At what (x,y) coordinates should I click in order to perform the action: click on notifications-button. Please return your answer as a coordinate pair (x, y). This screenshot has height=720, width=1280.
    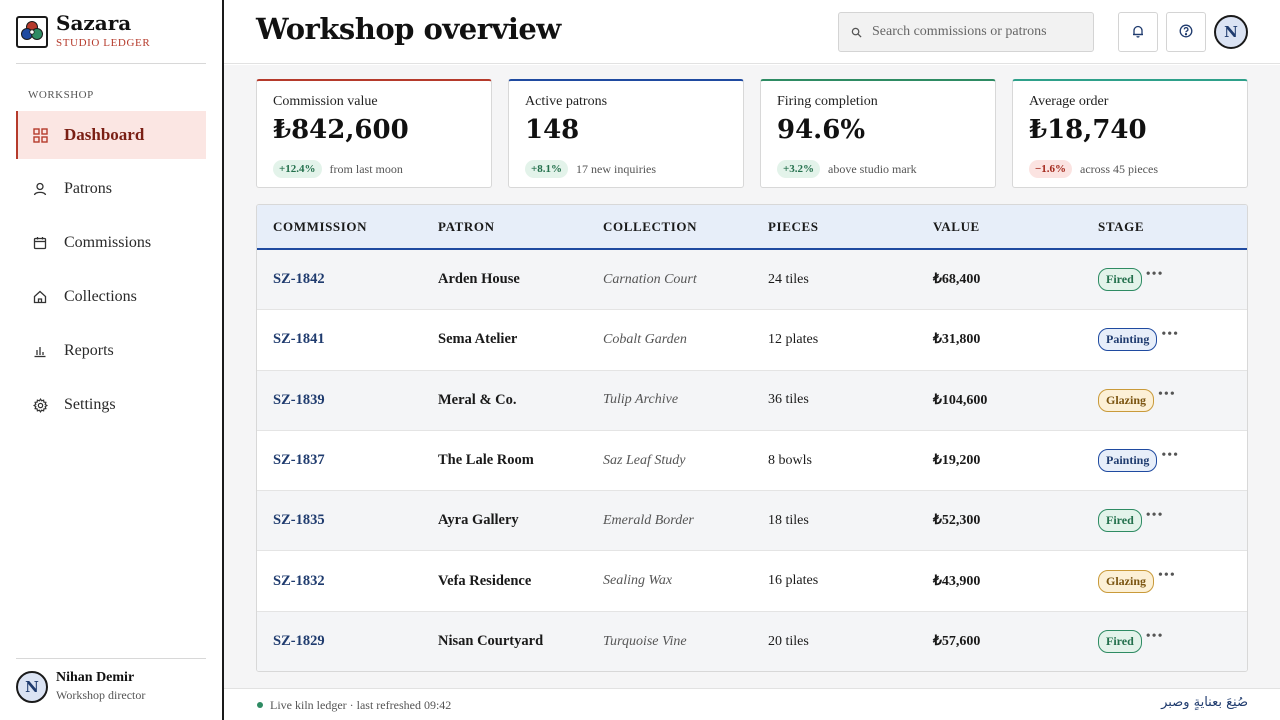
    Looking at the image, I should click on (1138, 32).